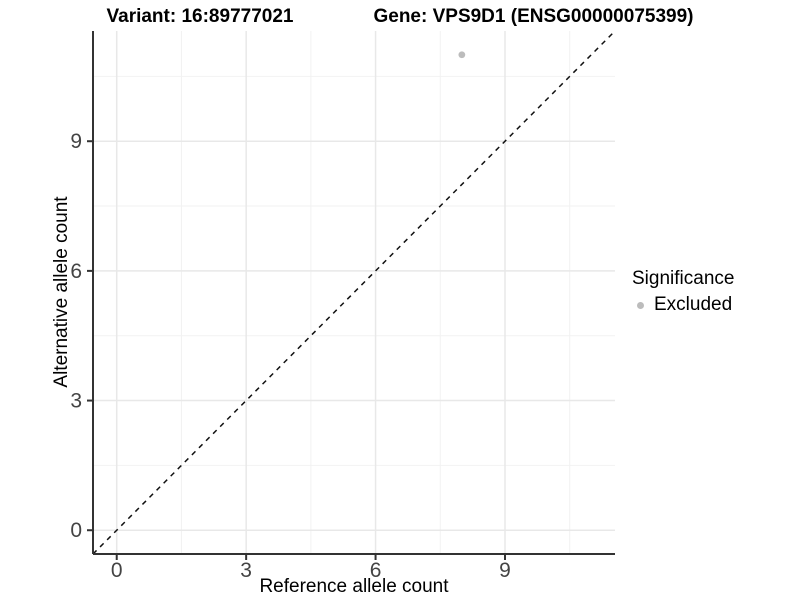 The image size is (800, 600). What do you see at coordinates (354, 586) in the screenshot?
I see `x-axis-title: Reference allele count` at bounding box center [354, 586].